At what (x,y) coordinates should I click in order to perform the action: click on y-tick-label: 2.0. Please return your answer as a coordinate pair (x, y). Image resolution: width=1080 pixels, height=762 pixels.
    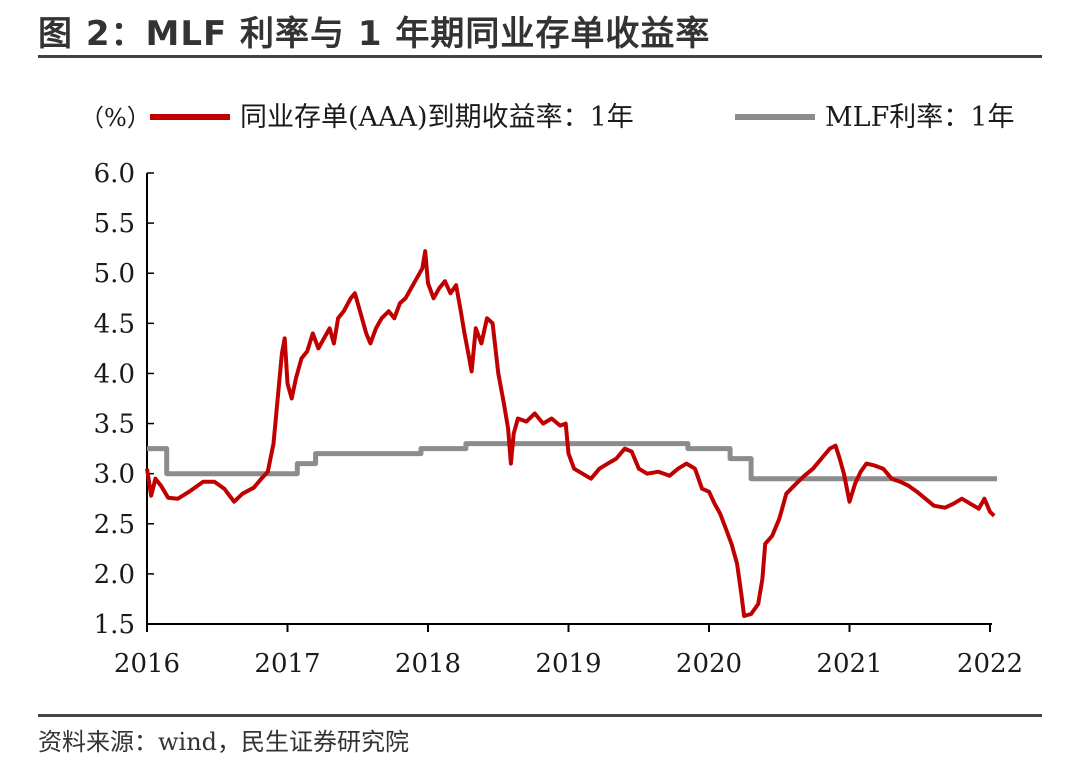
    Looking at the image, I should click on (114, 575).